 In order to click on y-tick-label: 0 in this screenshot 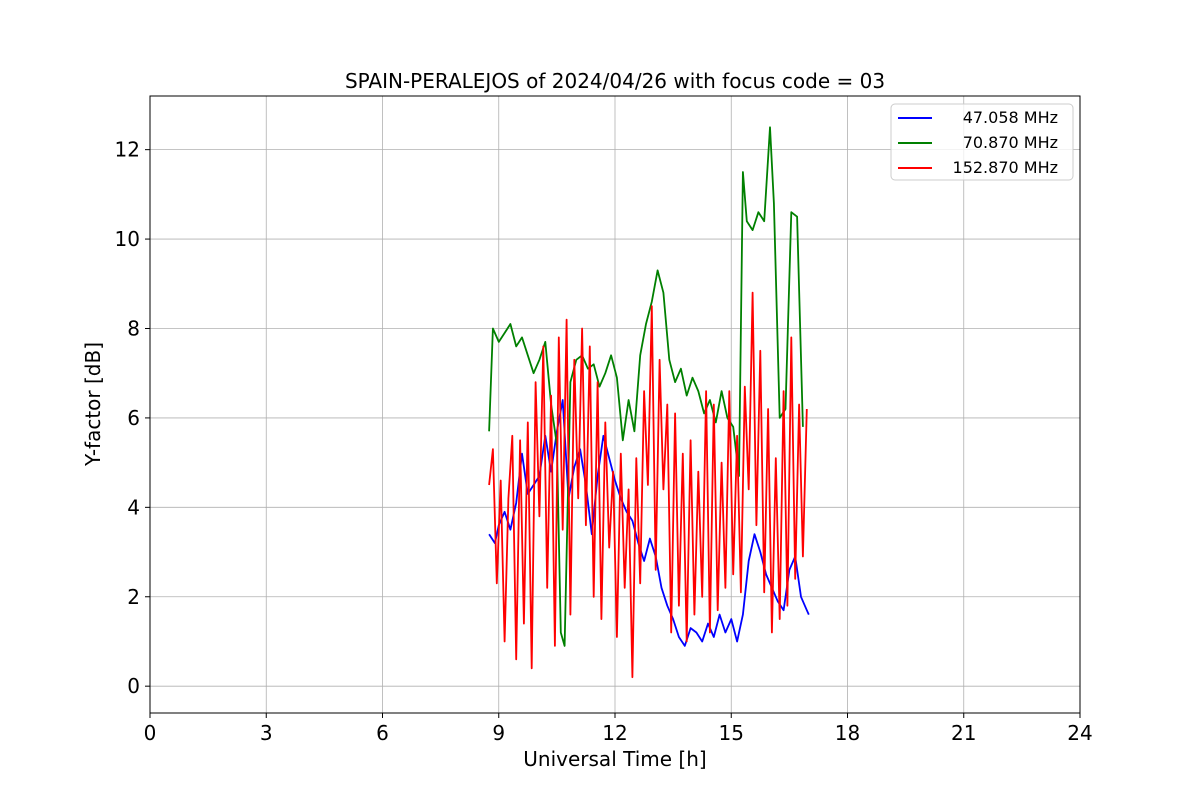, I will do `click(133, 686)`.